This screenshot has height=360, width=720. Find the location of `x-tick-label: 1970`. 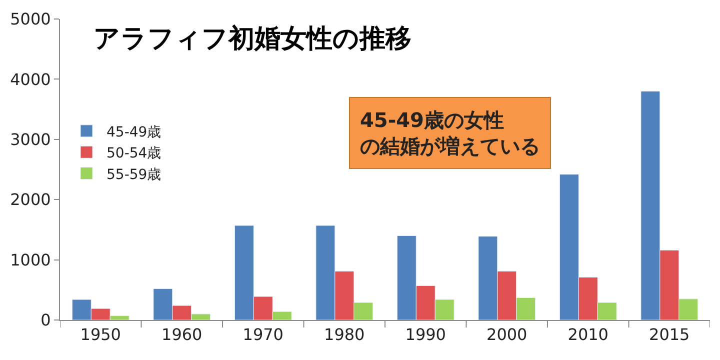

x-tick-label: 1970 is located at coordinates (263, 334).